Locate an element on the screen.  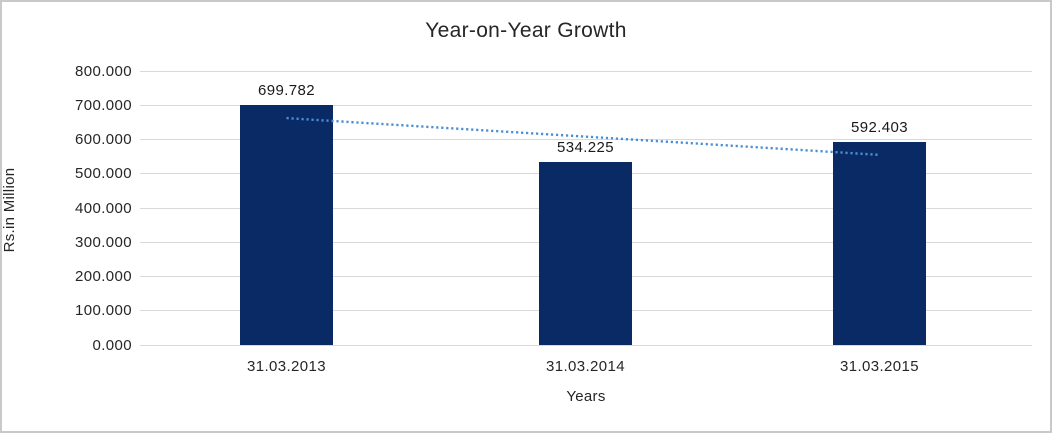
x-tick-label: 31.03.2013 is located at coordinates (286, 366).